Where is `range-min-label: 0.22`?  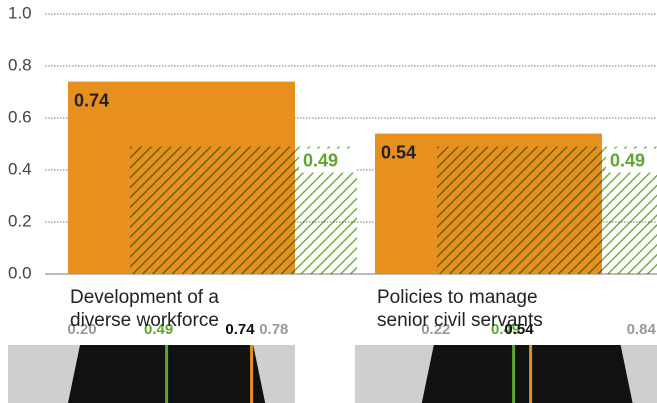 range-min-label: 0.22 is located at coordinates (435, 329).